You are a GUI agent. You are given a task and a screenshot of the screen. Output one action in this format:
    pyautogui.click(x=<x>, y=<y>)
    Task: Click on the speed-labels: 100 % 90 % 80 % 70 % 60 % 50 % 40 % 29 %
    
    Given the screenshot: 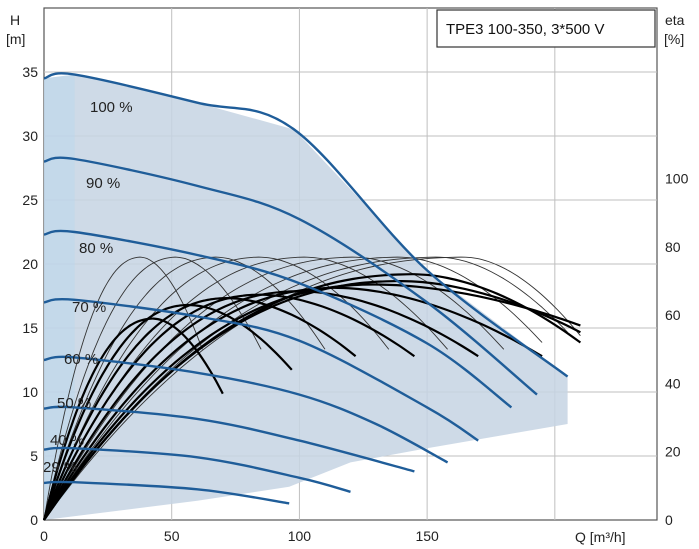 What is the action you would take?
    pyautogui.click(x=88, y=287)
    